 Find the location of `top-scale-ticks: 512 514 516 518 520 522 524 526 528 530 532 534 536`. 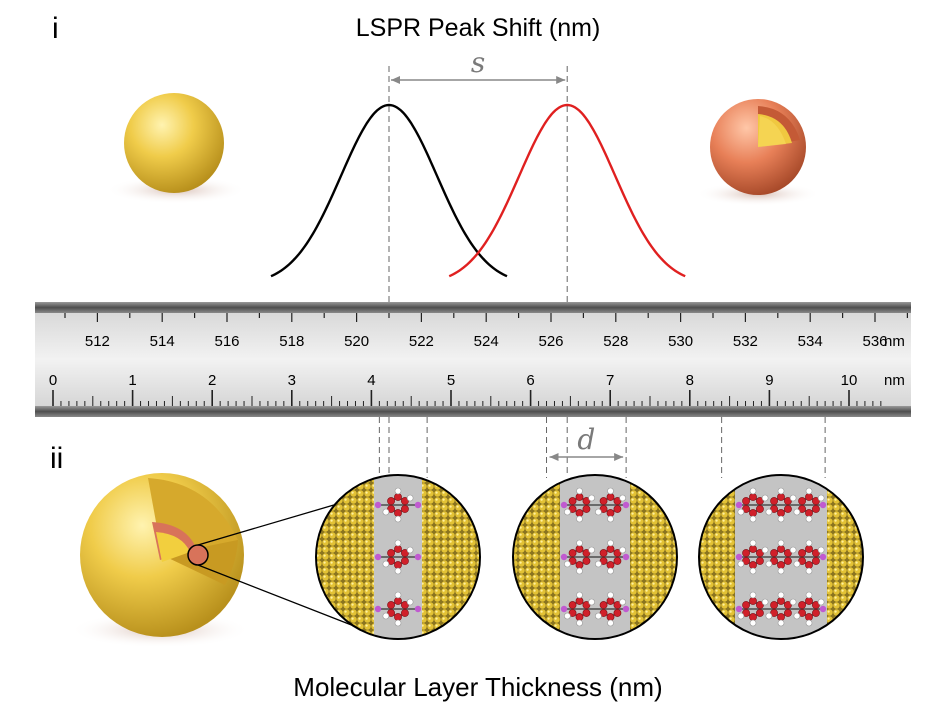

top-scale-ticks: 512 514 516 518 520 522 524 526 528 530 532 534 536 is located at coordinates (486, 331).